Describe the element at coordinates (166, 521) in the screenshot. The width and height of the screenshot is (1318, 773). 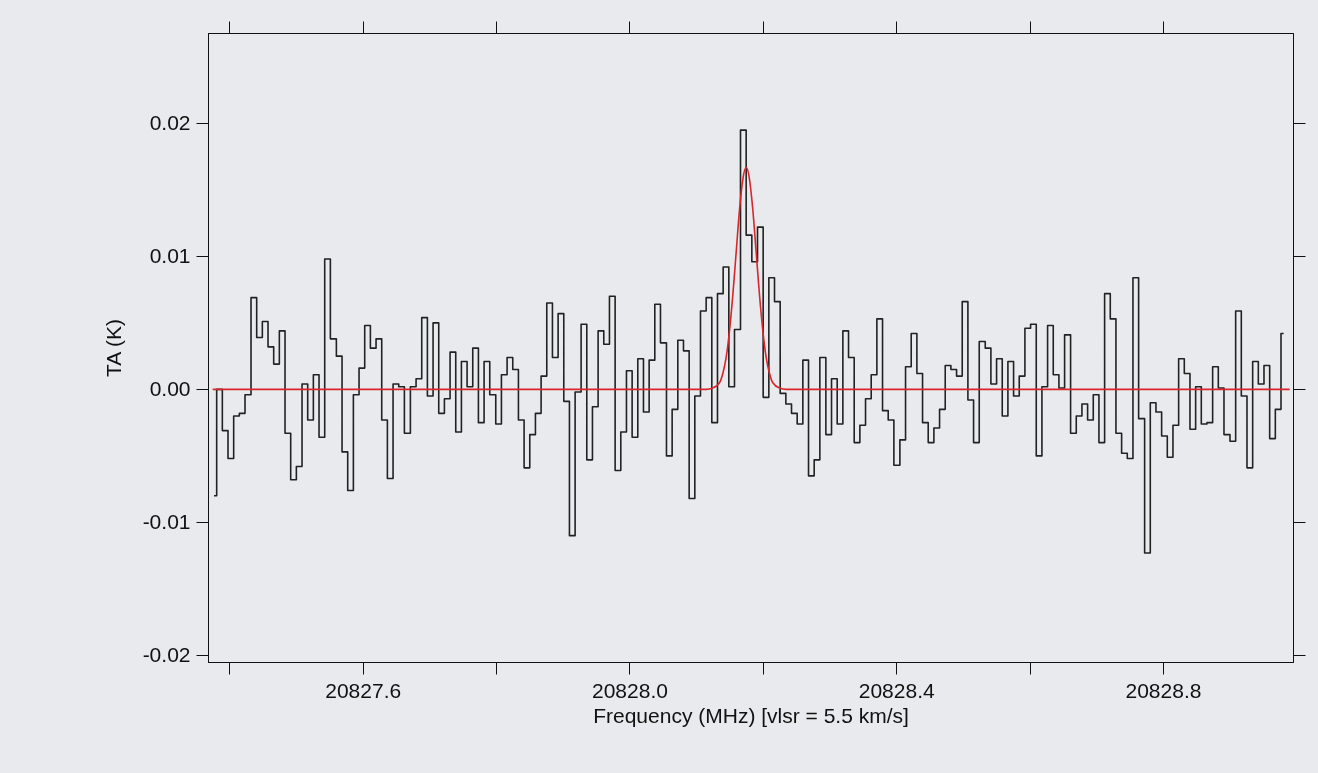
I see `y-tick-label: -0.01` at that location.